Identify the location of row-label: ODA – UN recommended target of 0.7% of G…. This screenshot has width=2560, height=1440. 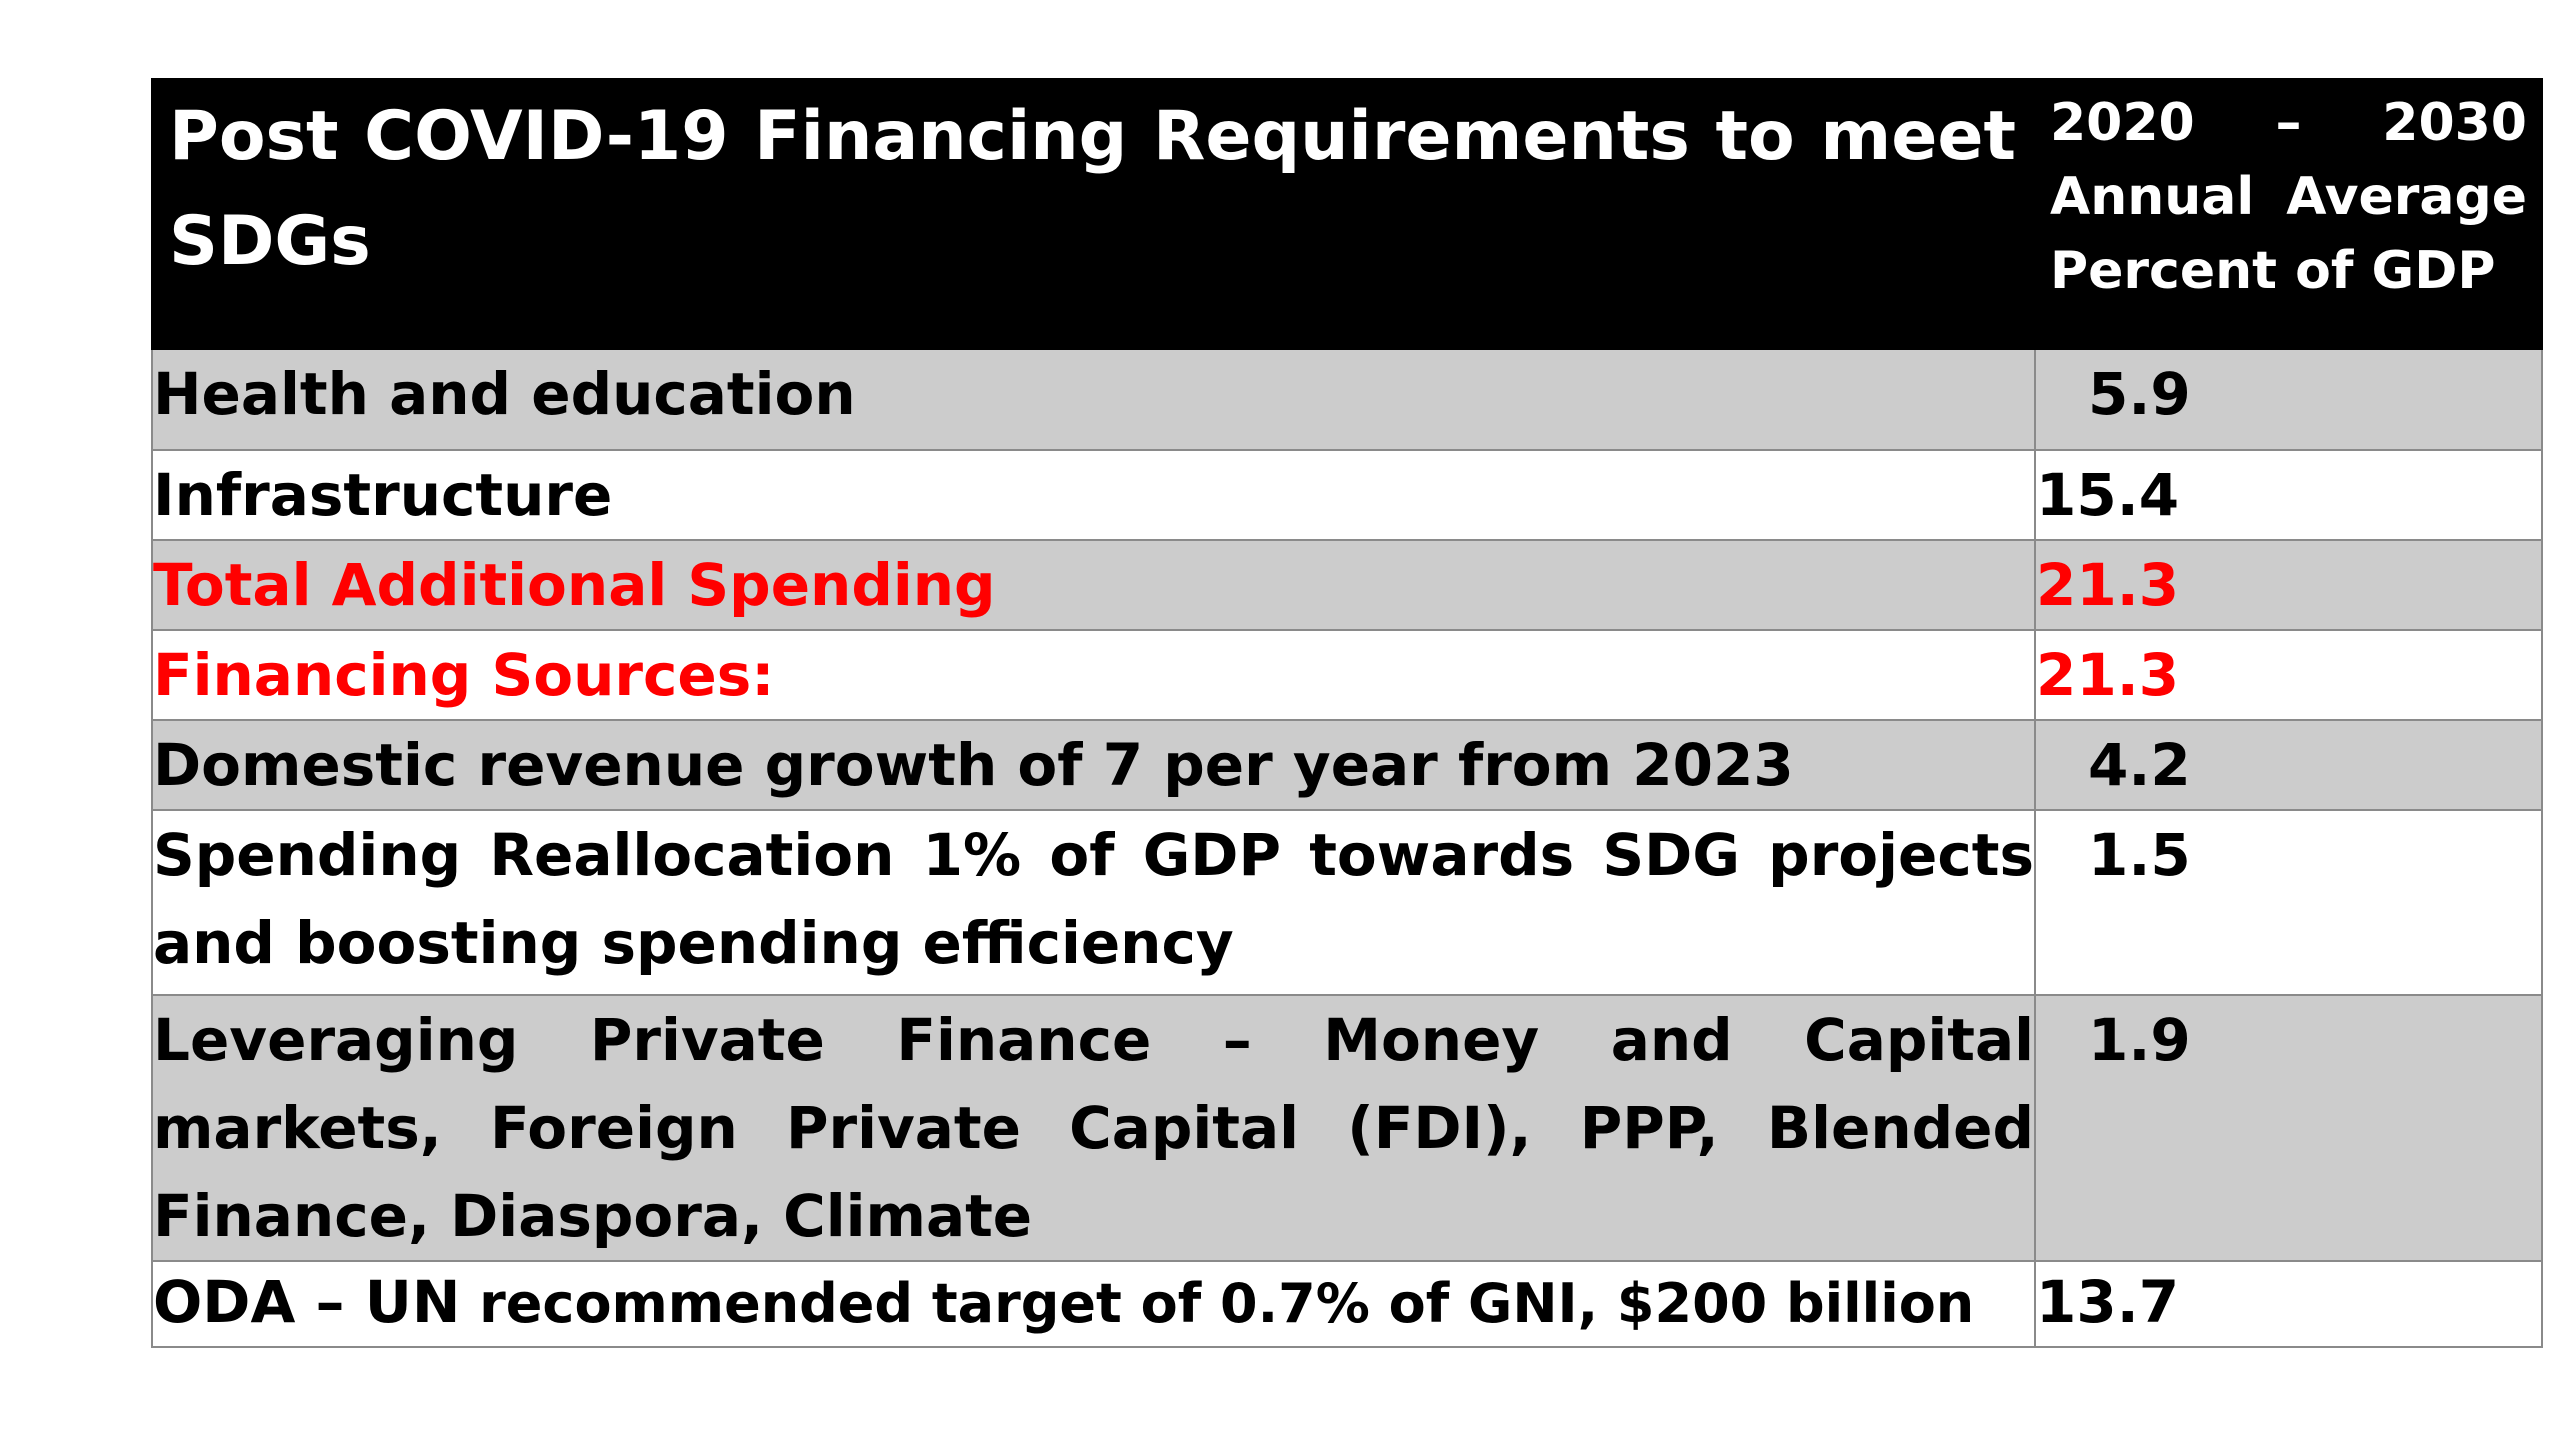
(1093, 1304).